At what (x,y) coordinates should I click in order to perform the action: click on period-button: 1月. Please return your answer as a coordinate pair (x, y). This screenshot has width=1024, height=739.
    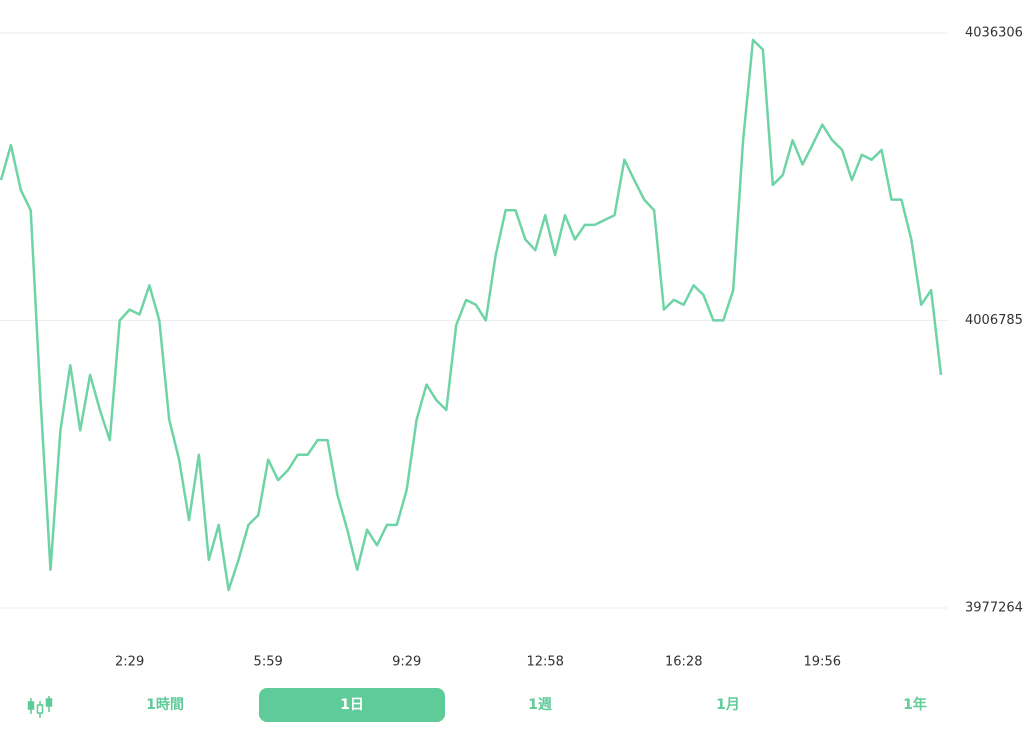
    Looking at the image, I should click on (728, 705).